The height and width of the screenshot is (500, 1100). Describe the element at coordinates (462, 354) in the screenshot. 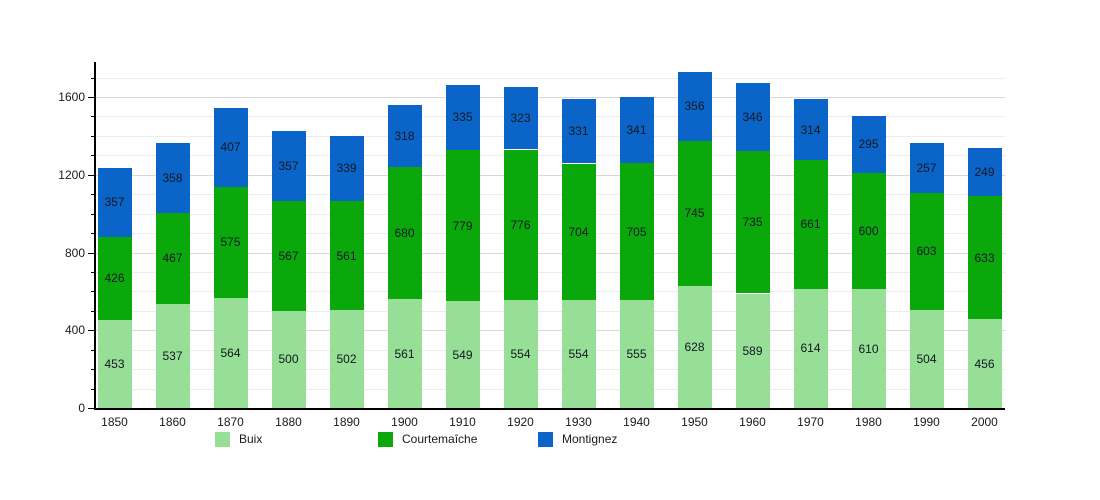

I see `bar-segment-buix-1910: 549` at that location.